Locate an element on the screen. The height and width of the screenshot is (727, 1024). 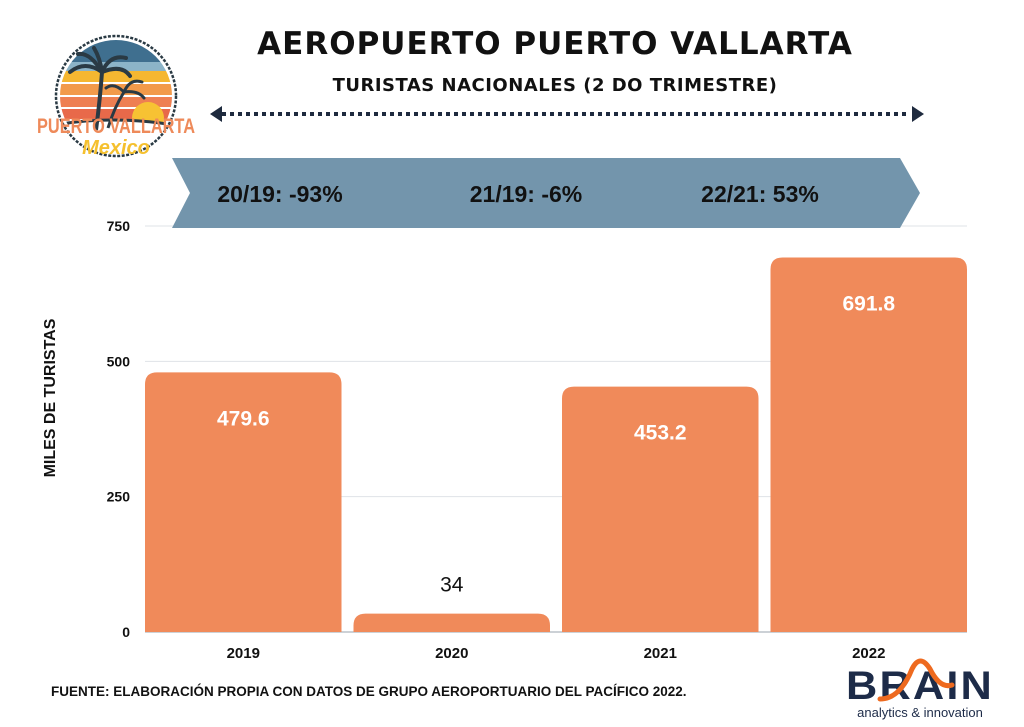
y-tick-label: 750 is located at coordinates (119, 226).